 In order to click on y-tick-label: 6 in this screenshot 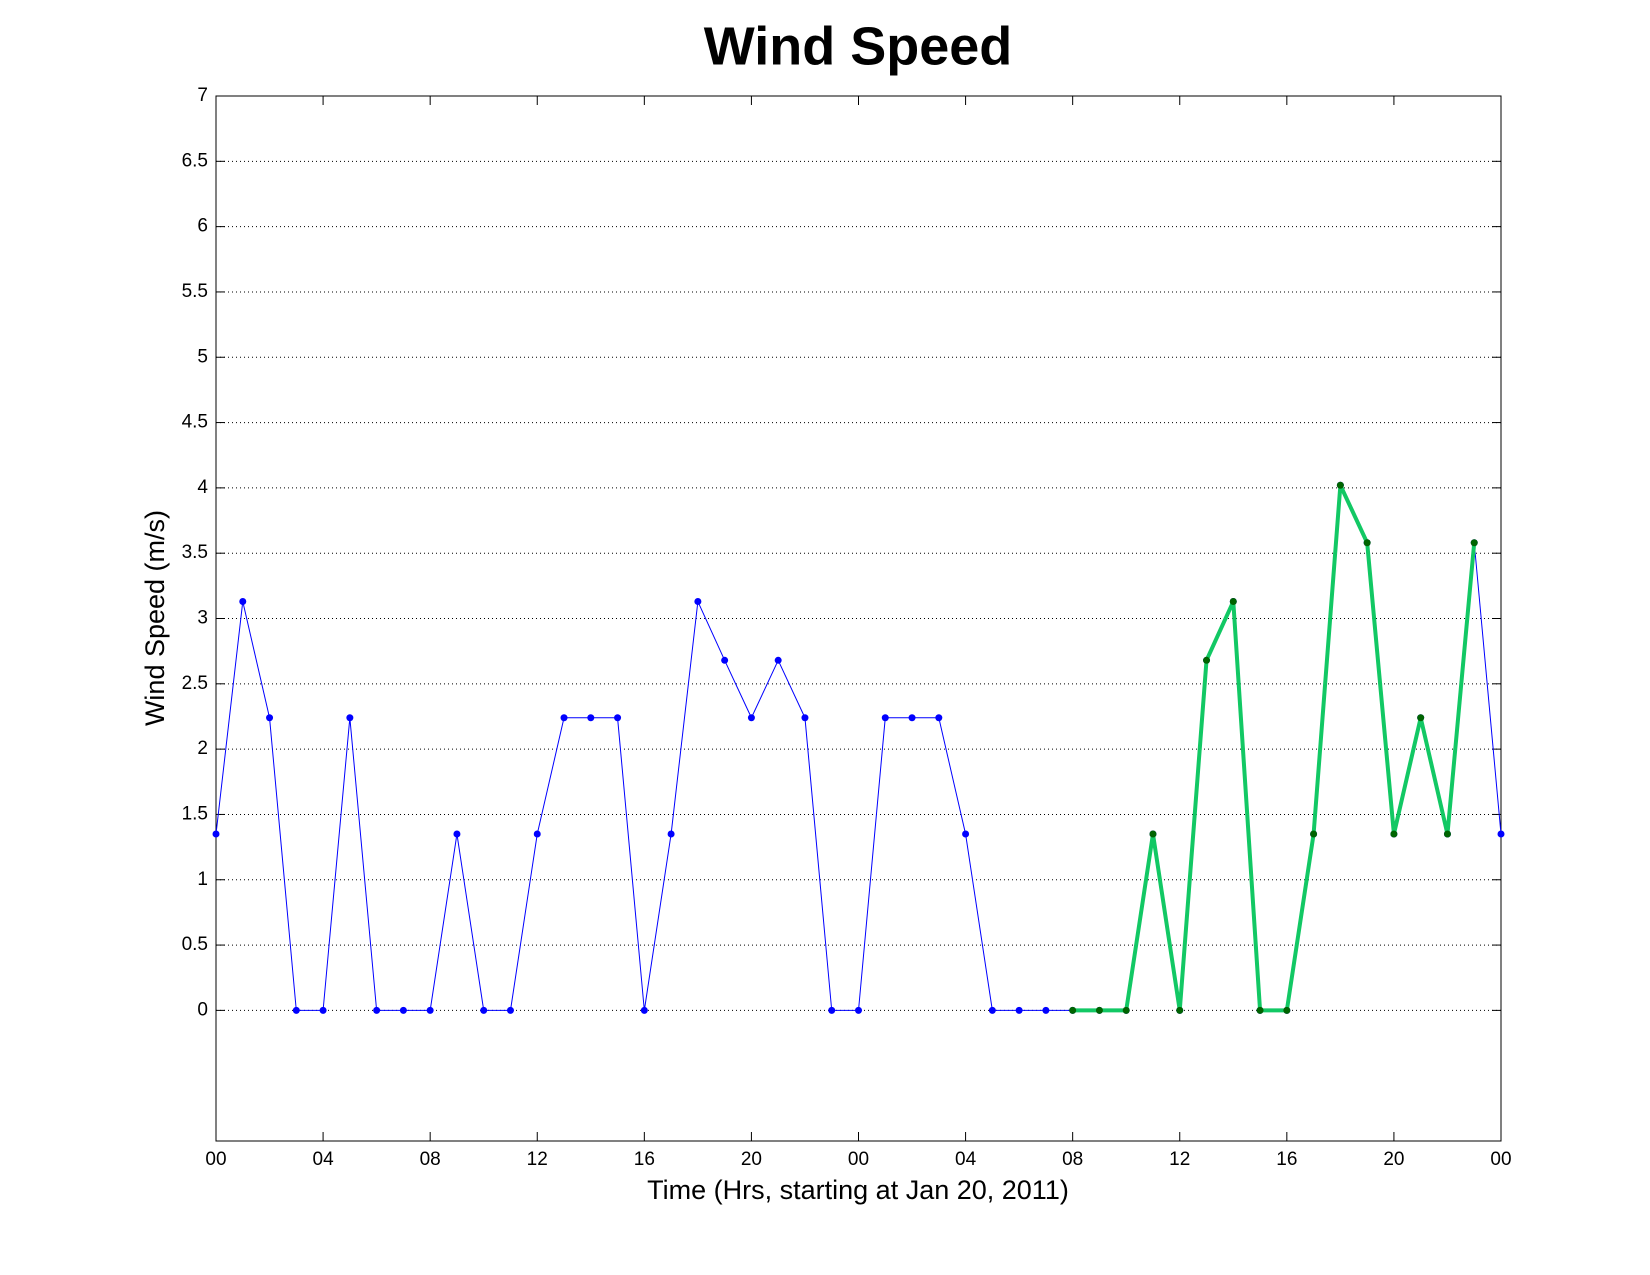, I will do `click(202, 226)`.